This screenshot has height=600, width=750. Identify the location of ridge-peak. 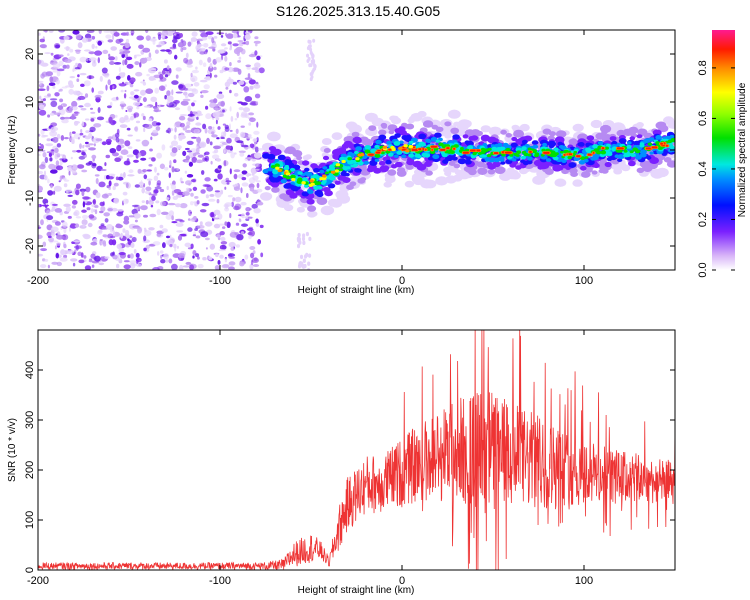
(454, 148).